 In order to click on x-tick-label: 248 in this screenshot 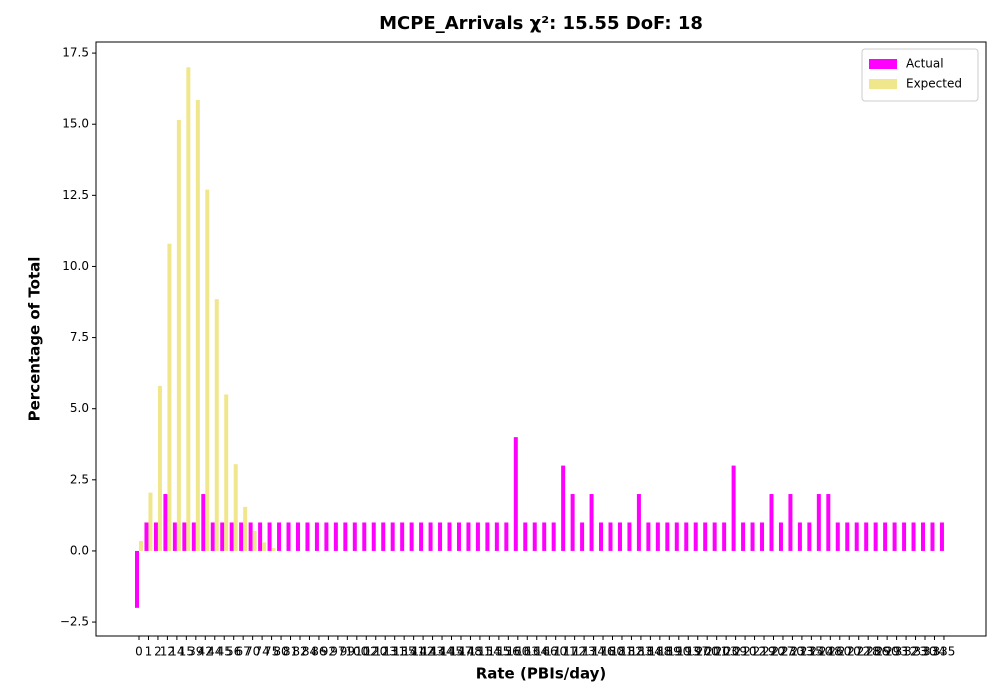, I will do `click(830, 652)`.